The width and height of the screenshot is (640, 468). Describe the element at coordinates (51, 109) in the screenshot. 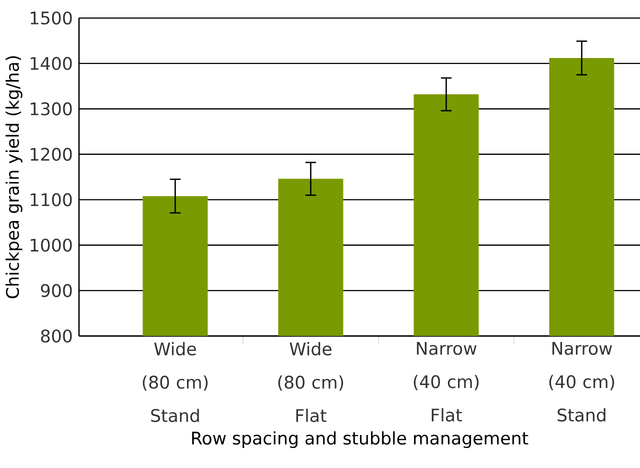

I see `y-tick-label: 1300` at that location.